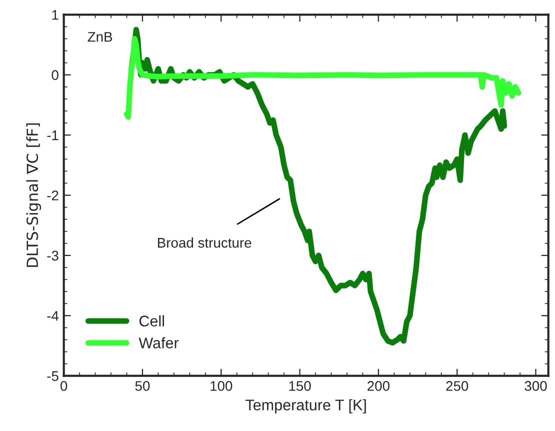 The width and height of the screenshot is (555, 431). Describe the element at coordinates (221, 386) in the screenshot. I see `x-tick-label: 100` at that location.